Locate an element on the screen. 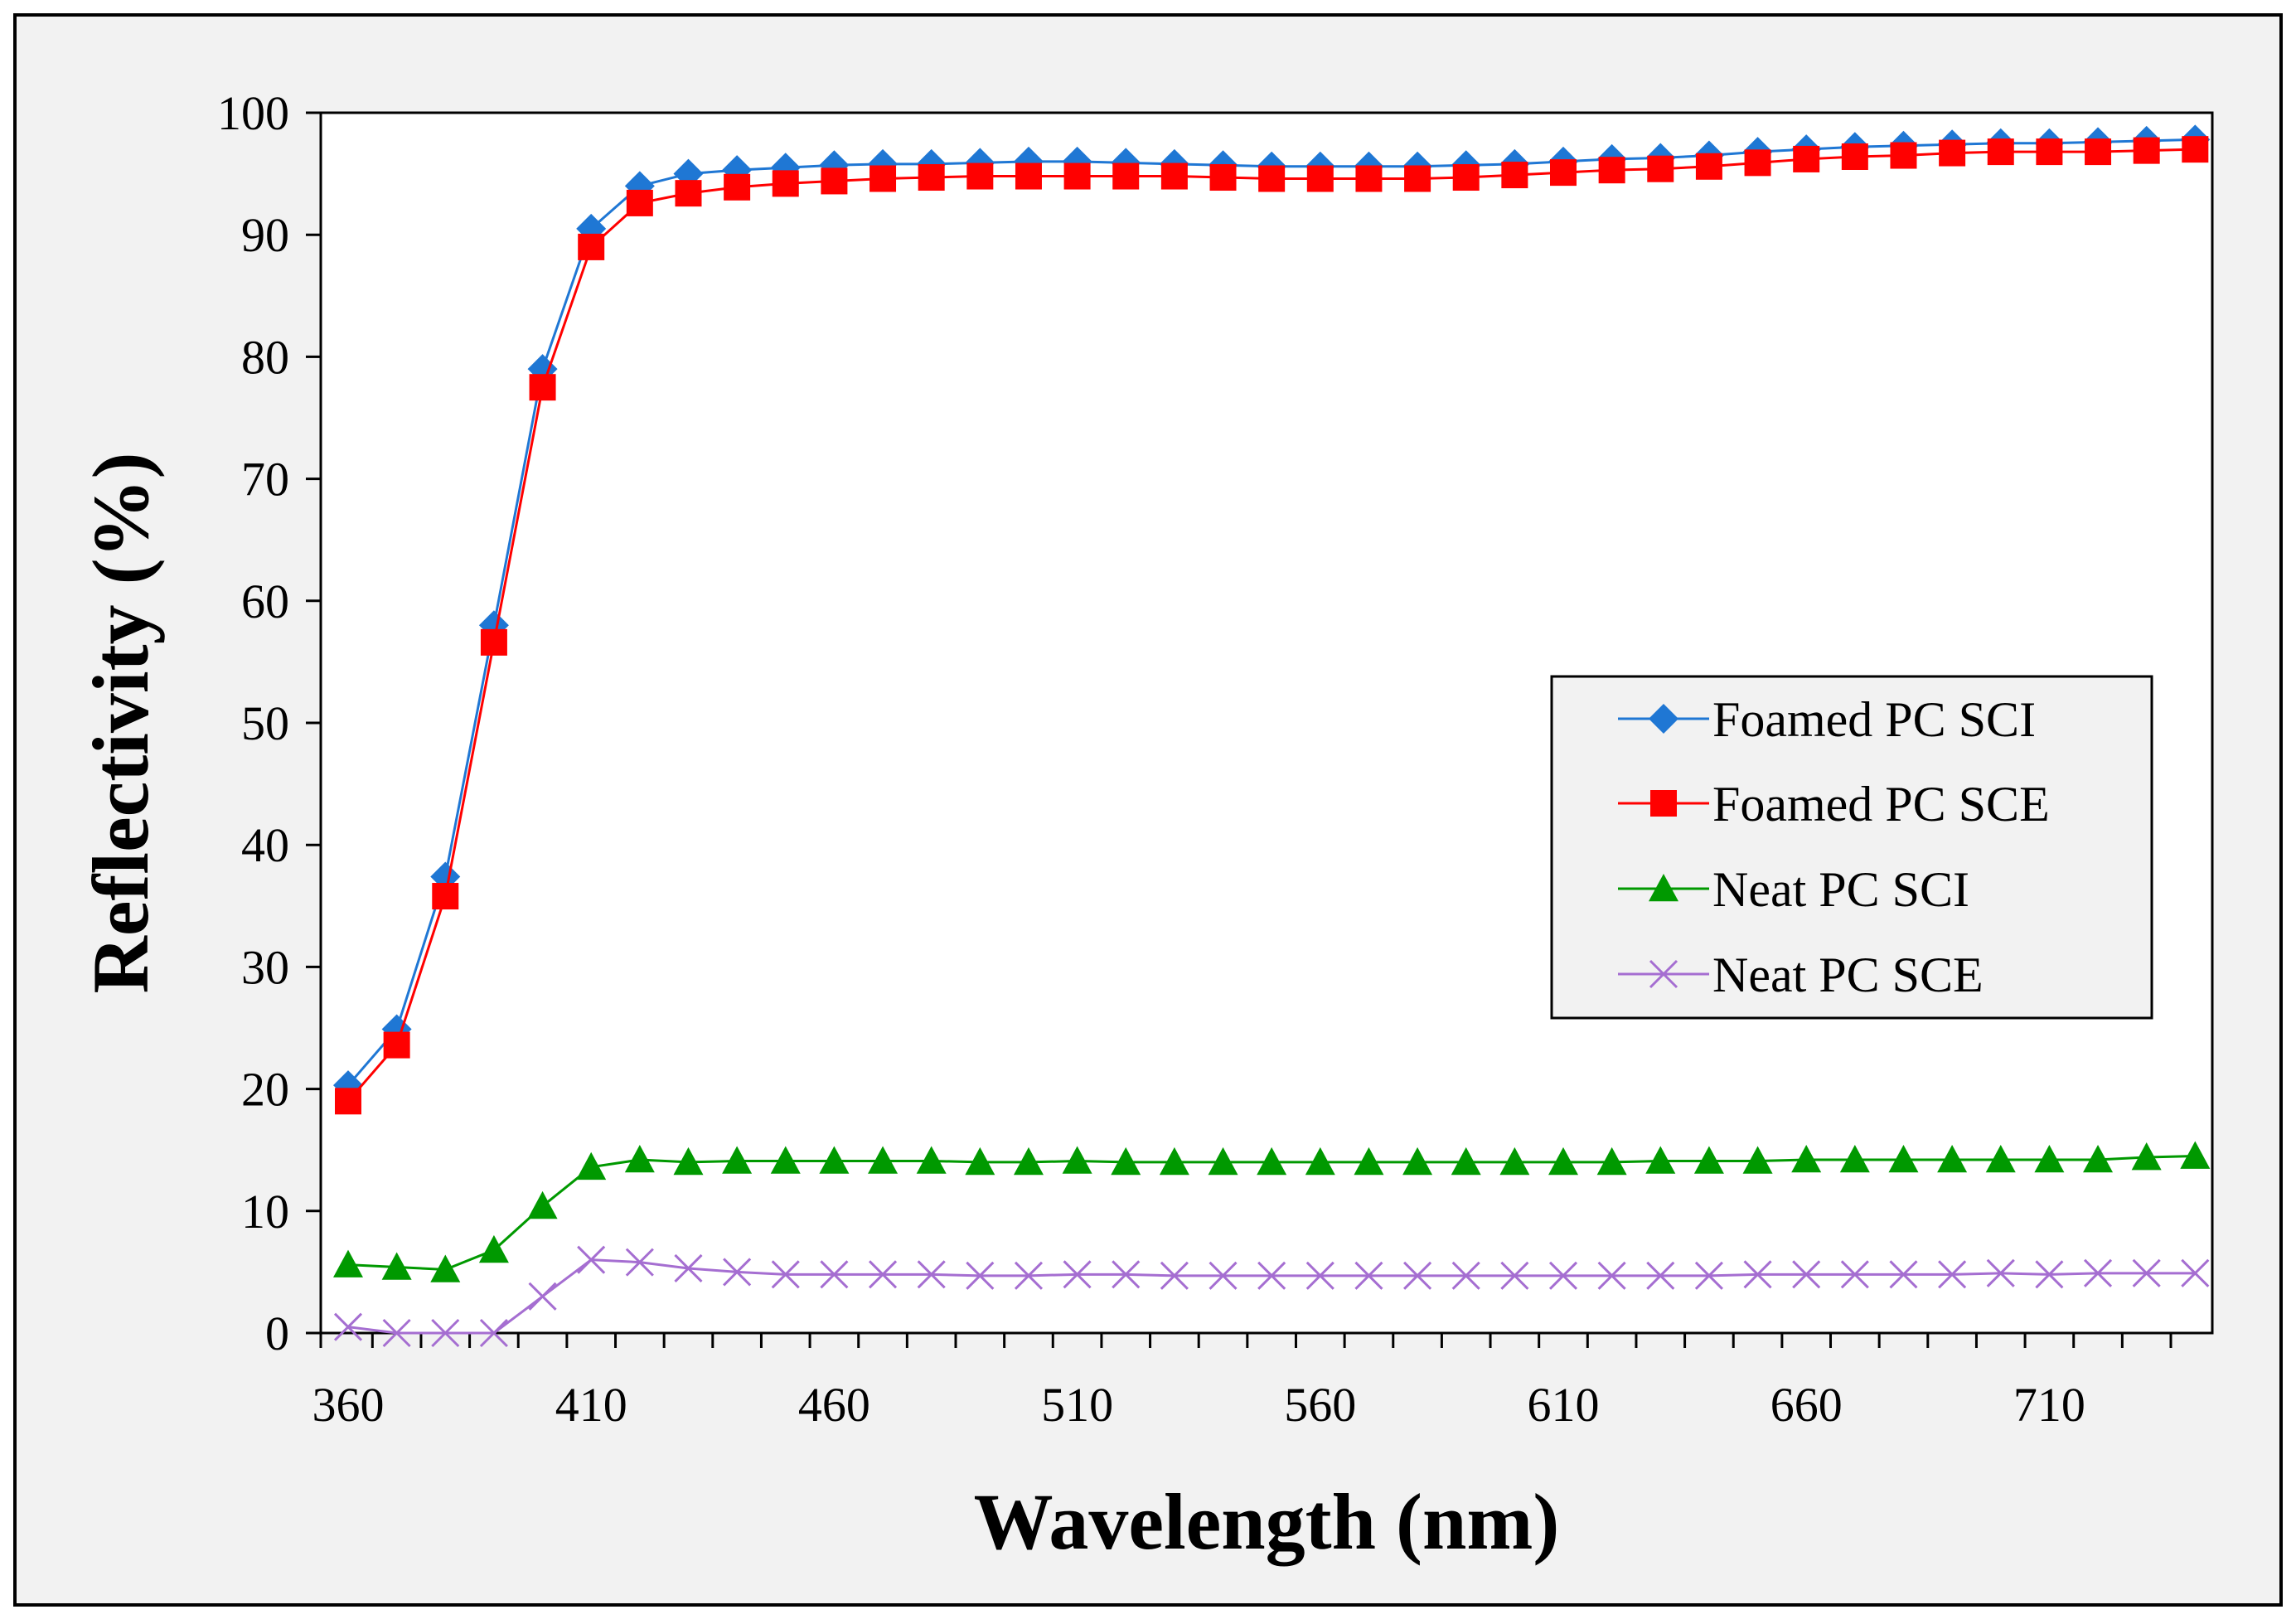 The width and height of the screenshot is (2296, 1624). legend-item-neat-pc-sce: Neat PC SCE is located at coordinates (1801, 975).